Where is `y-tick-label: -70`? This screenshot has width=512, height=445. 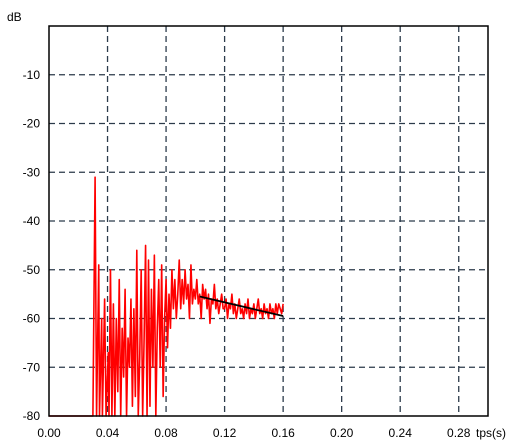
y-tick-label: -70 is located at coordinates (32, 367).